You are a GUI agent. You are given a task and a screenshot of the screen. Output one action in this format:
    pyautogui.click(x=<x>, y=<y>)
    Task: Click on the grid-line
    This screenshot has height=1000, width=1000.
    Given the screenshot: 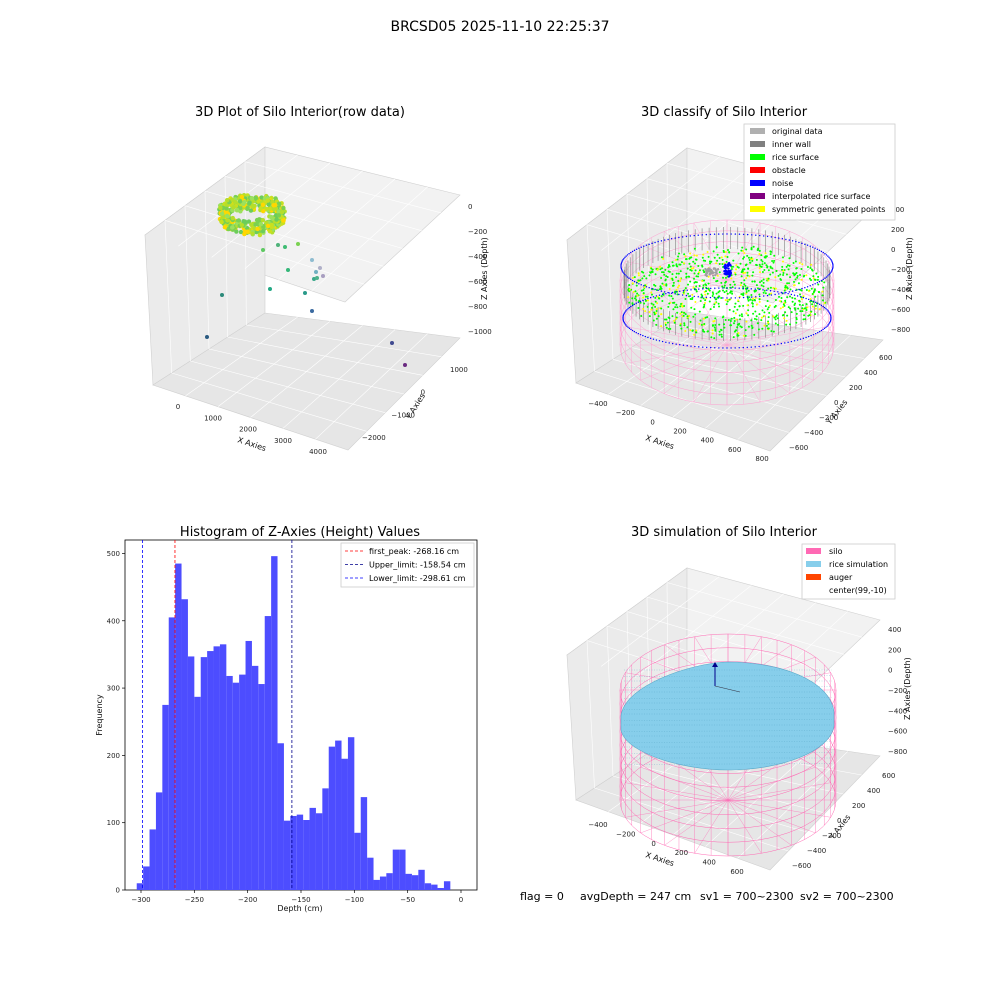 What is the action you would take?
    pyautogui.click(x=274, y=364)
    